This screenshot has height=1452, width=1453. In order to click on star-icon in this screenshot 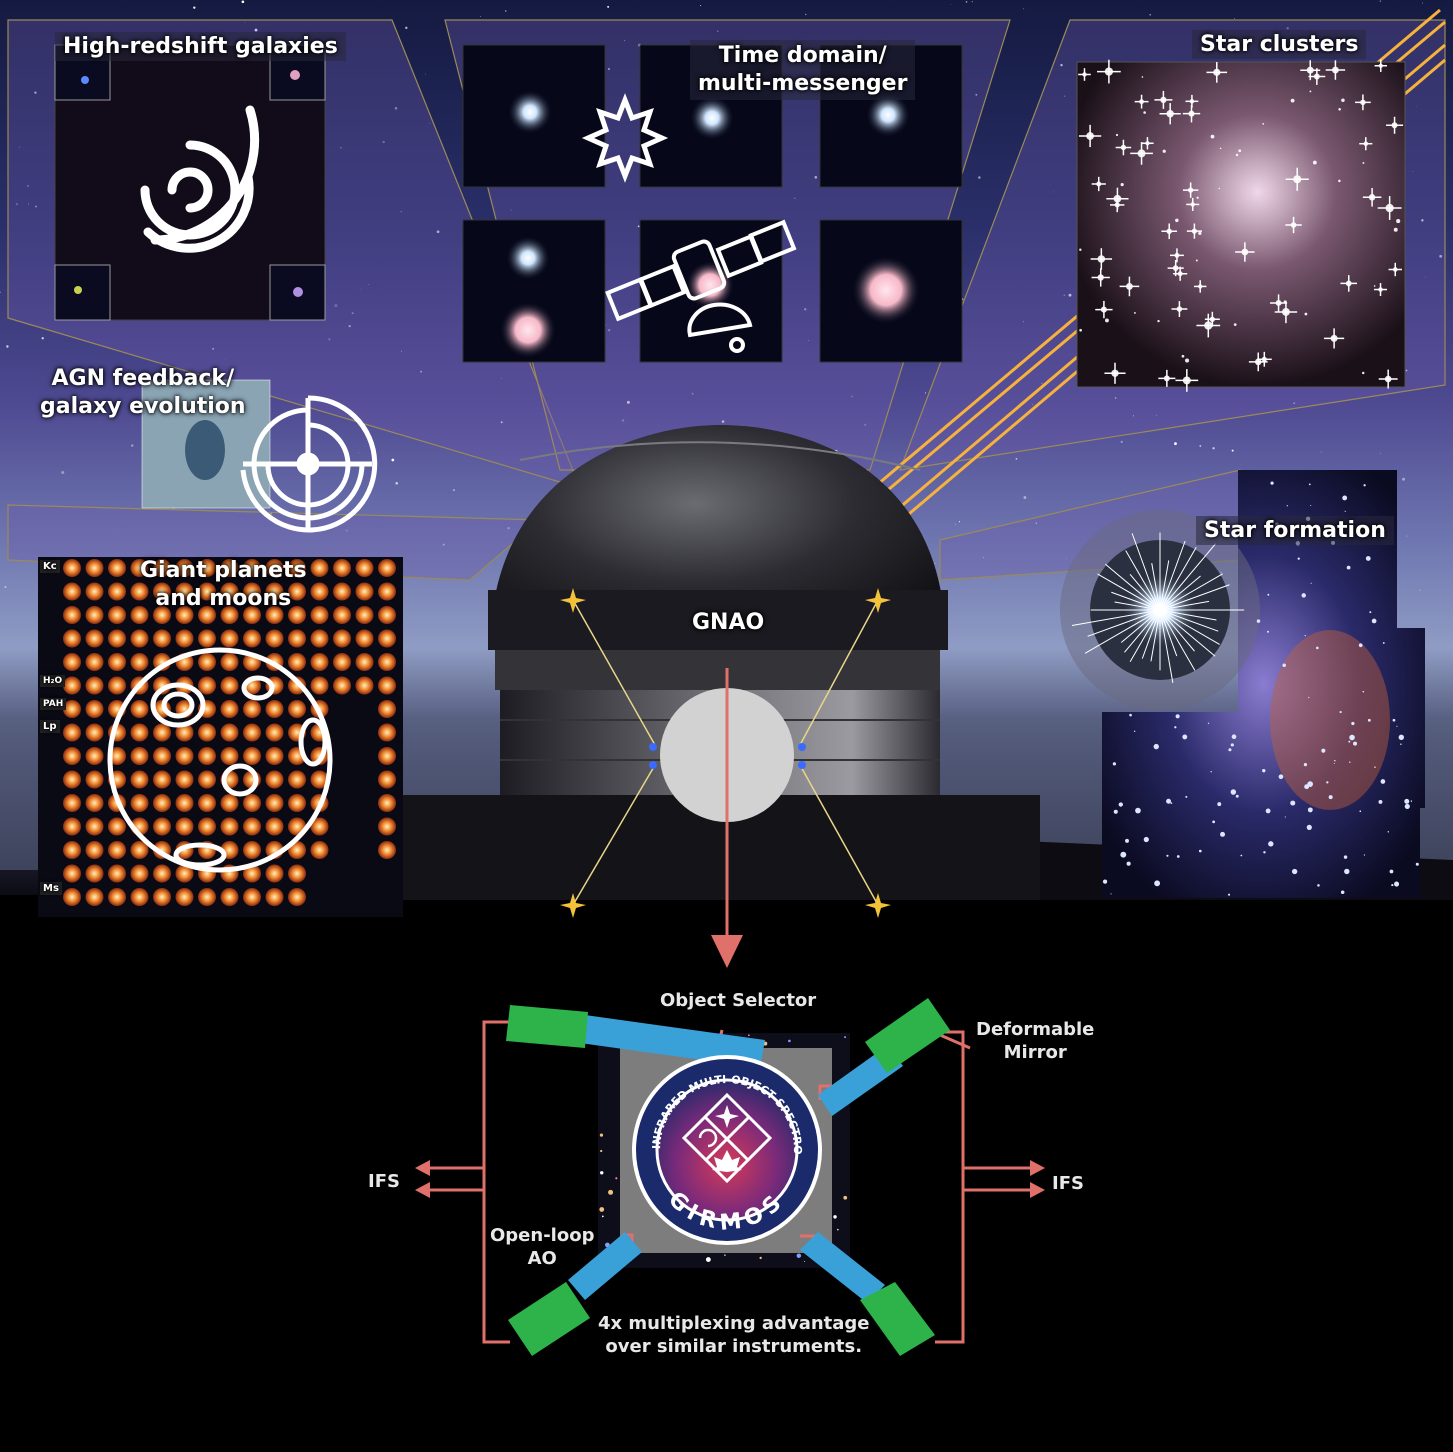, I will do `click(727, 1116)`.